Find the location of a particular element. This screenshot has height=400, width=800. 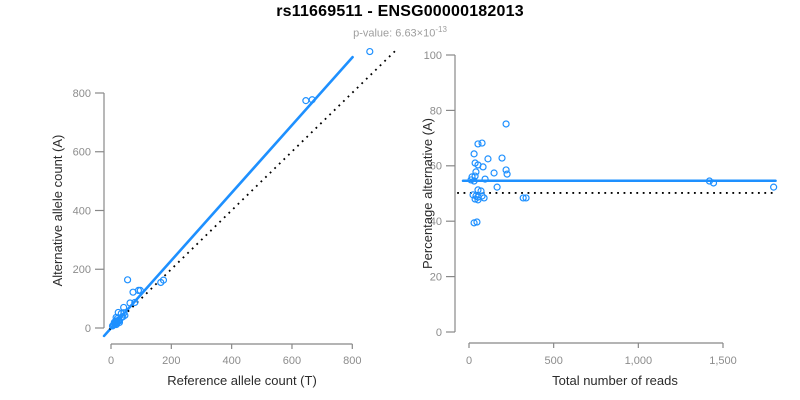

y-tick-label: 20 is located at coordinates (436, 277).